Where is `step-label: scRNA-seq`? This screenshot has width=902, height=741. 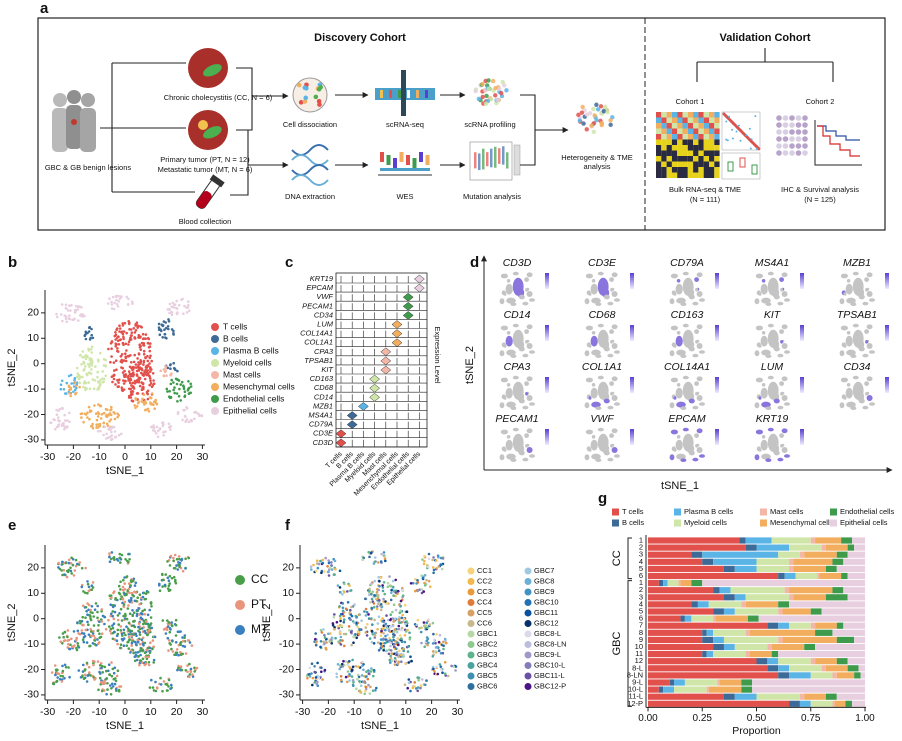
step-label: scRNA-seq is located at coordinates (405, 124).